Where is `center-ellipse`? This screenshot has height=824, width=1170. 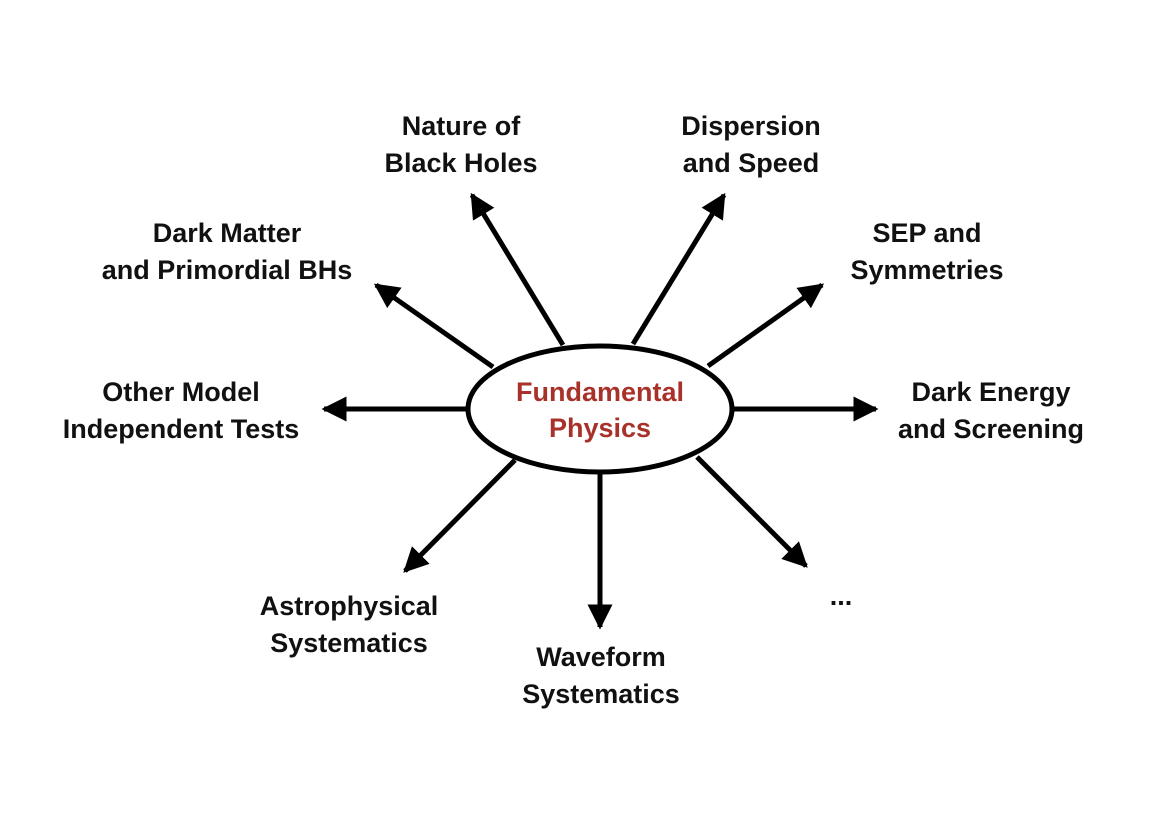 center-ellipse is located at coordinates (600, 409).